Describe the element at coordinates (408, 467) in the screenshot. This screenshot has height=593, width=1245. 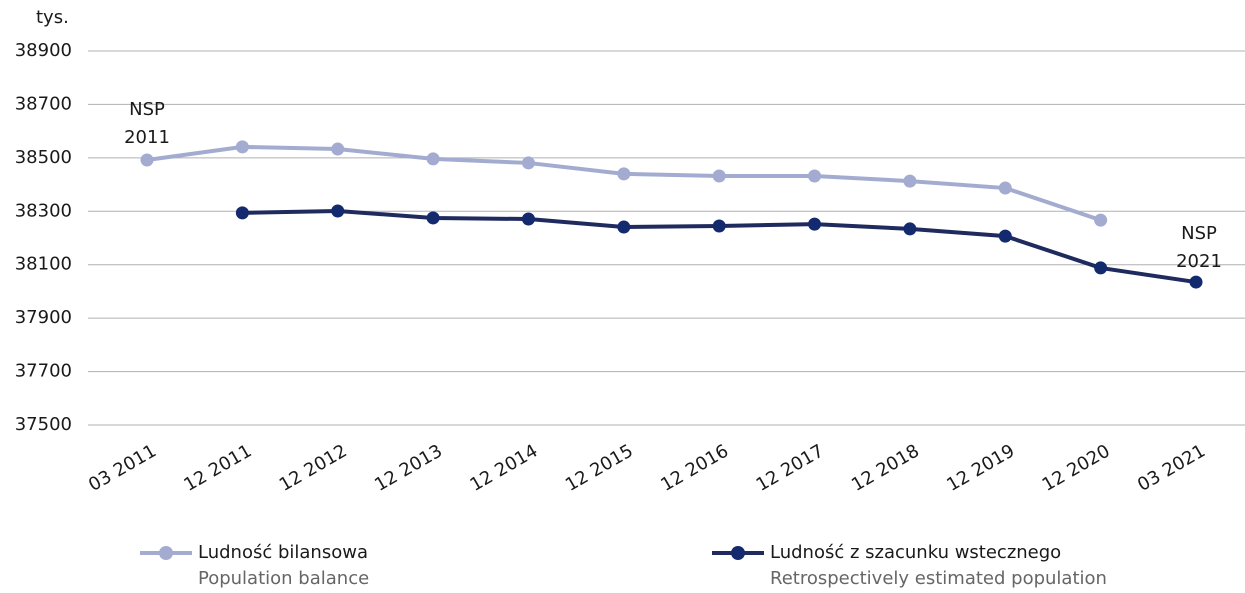
I see `x-tick-label: 12 2013` at that location.